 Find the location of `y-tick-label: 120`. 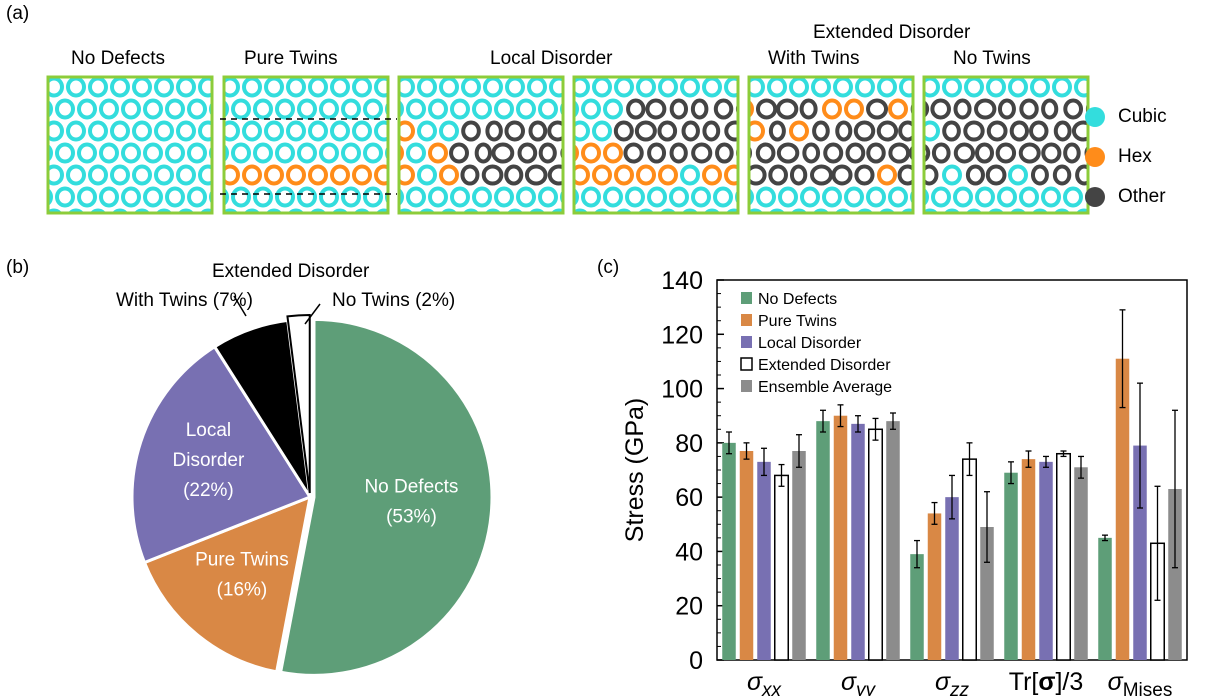

y-tick-label: 120 is located at coordinates (682, 335).